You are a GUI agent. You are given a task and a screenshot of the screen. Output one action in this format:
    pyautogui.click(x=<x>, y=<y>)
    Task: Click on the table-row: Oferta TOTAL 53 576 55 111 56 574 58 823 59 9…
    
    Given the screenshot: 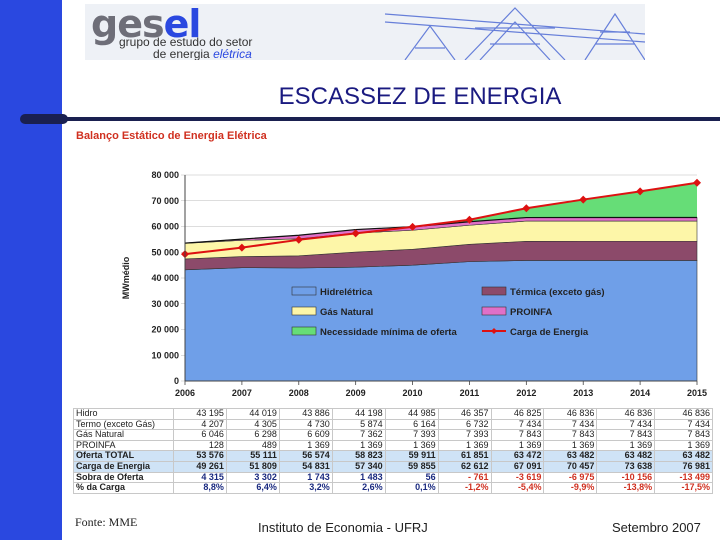 What is the action you would take?
    pyautogui.click(x=393, y=456)
    